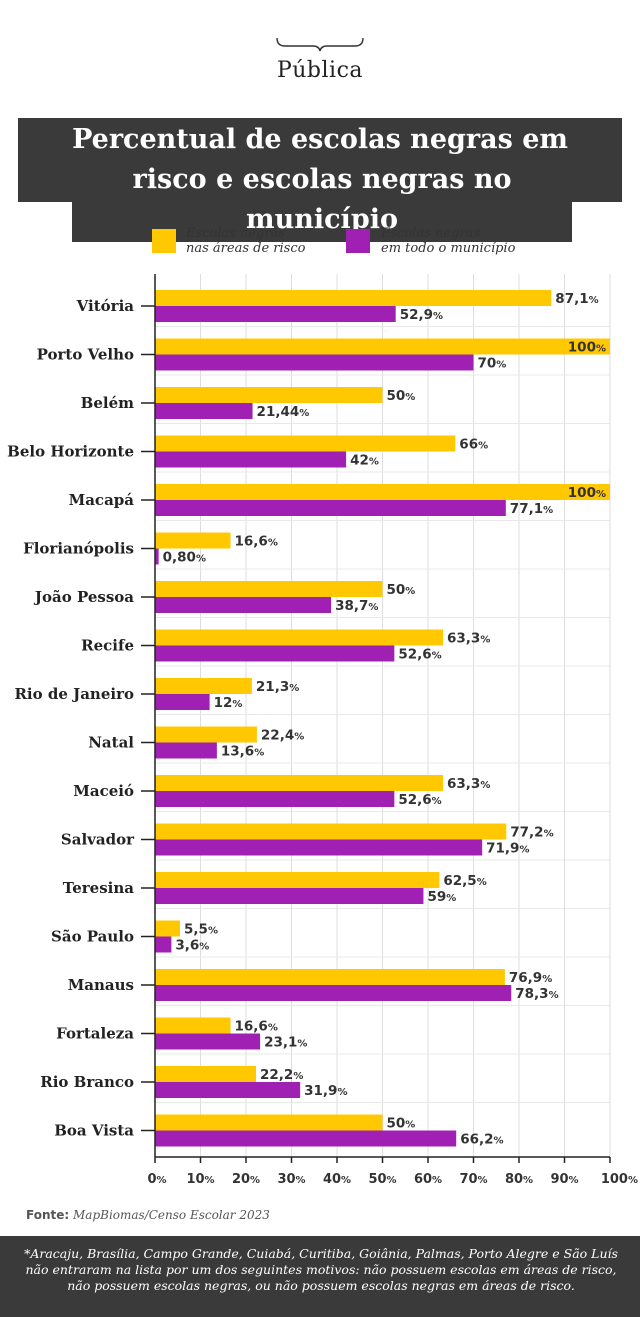 The width and height of the screenshot is (640, 1317). Describe the element at coordinates (107, 646) in the screenshot. I see `category-label: Recife` at that location.